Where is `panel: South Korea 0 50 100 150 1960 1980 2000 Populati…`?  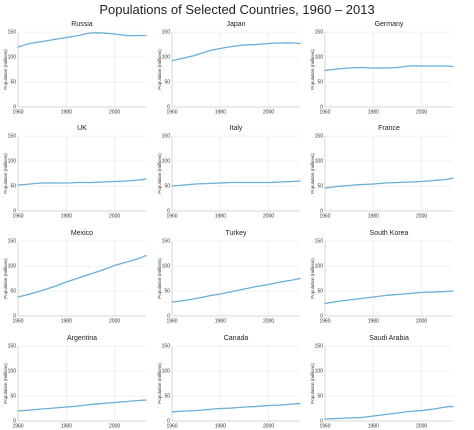 panel: South Korea 0 50 100 150 1960 1980 2000 Populati… is located at coordinates (382, 277).